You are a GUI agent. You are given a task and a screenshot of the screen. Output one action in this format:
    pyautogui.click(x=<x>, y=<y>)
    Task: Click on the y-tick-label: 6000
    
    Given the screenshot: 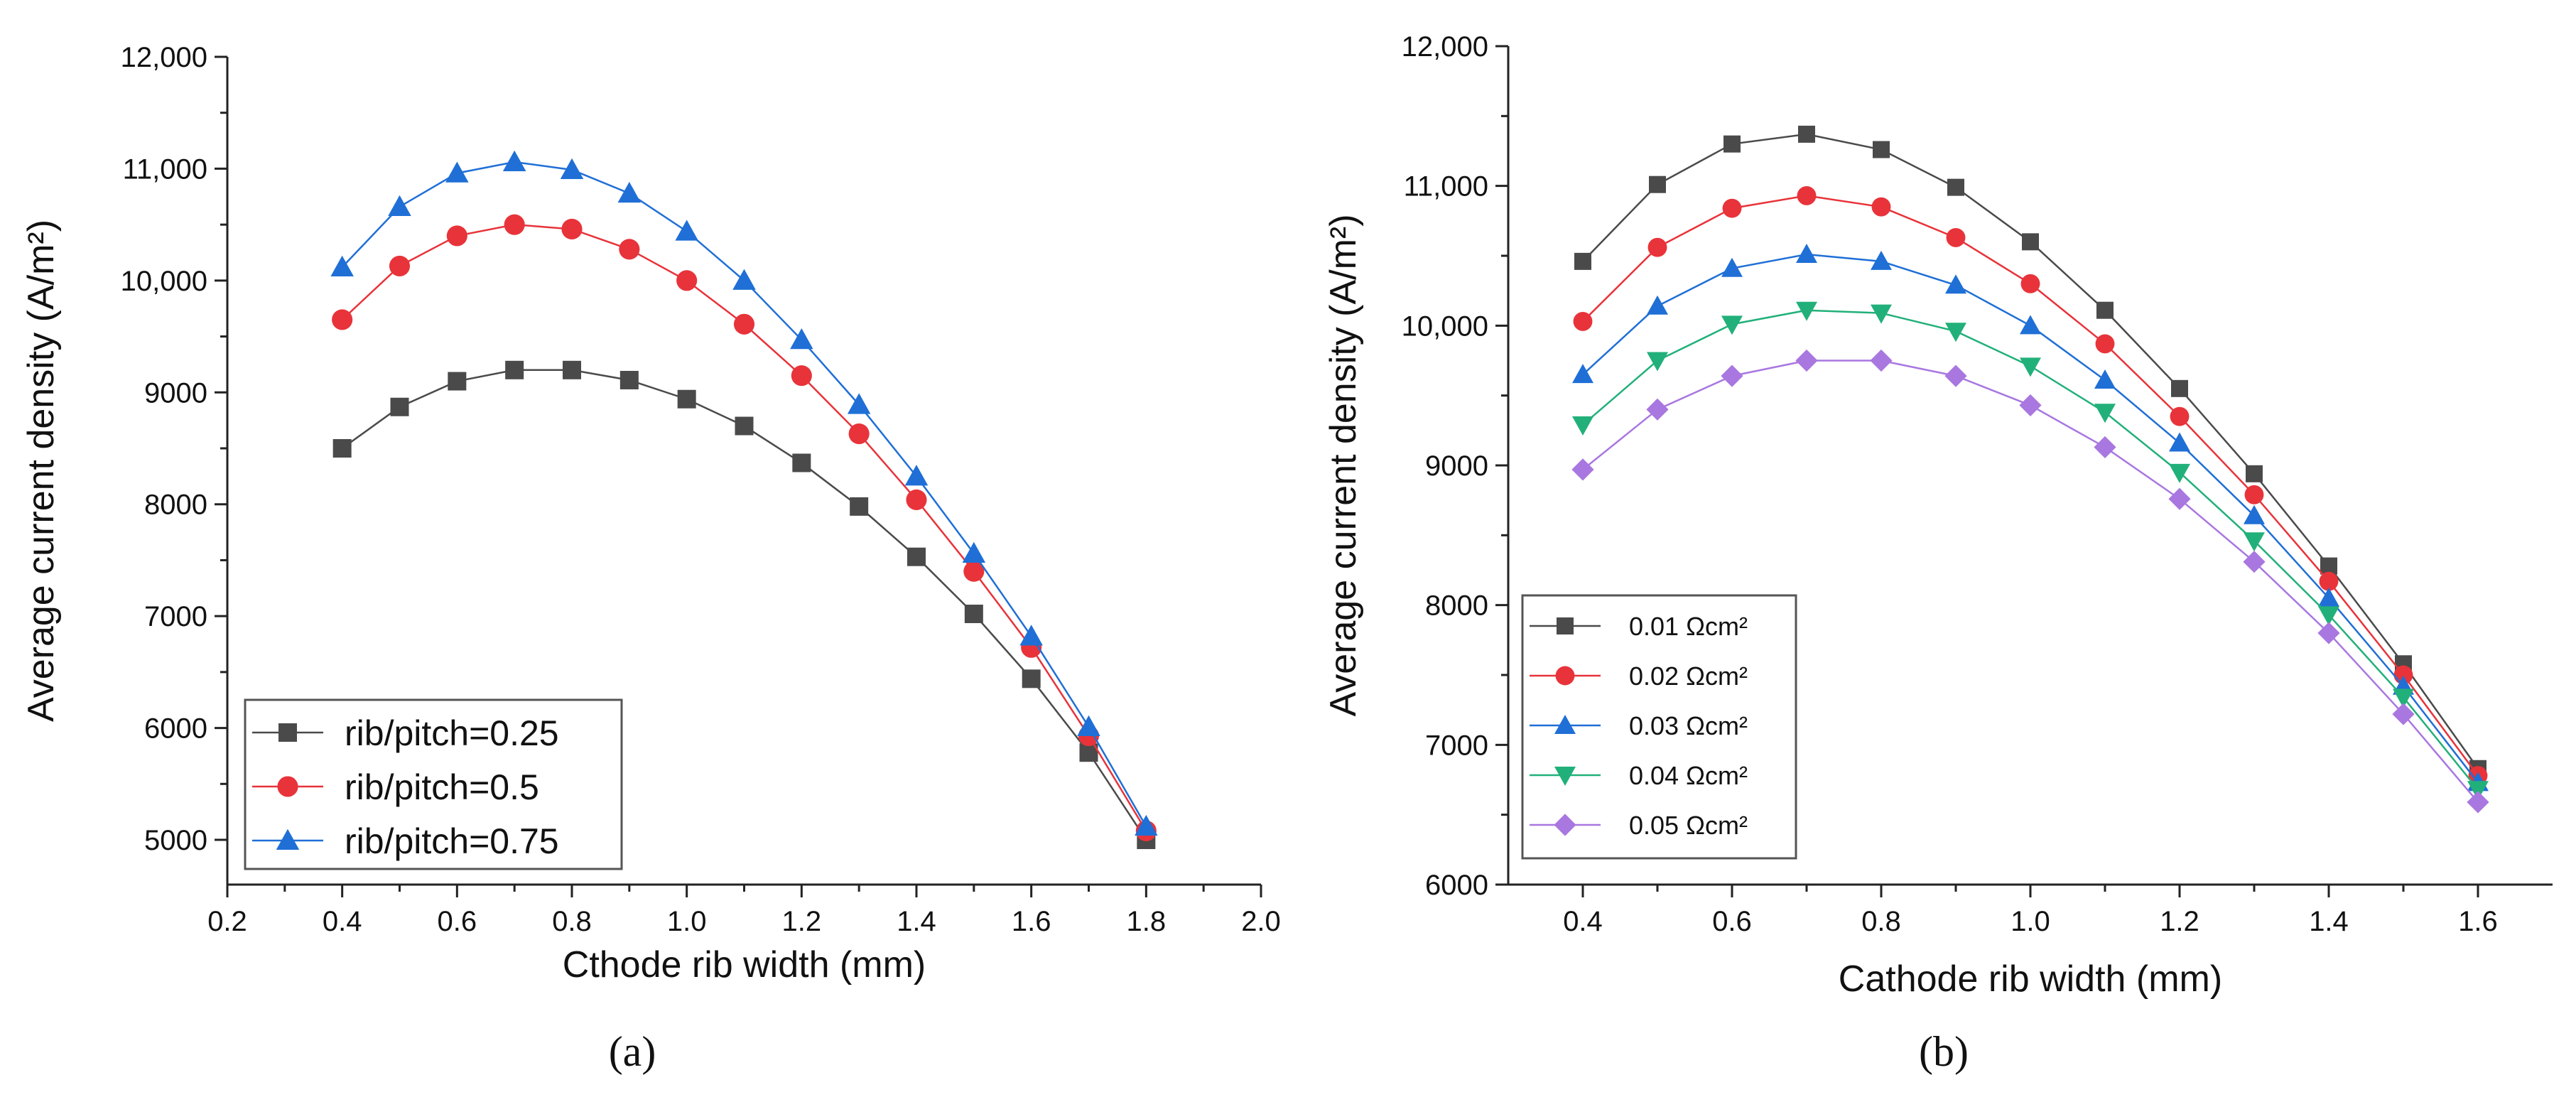 What is the action you would take?
    pyautogui.click(x=175, y=729)
    